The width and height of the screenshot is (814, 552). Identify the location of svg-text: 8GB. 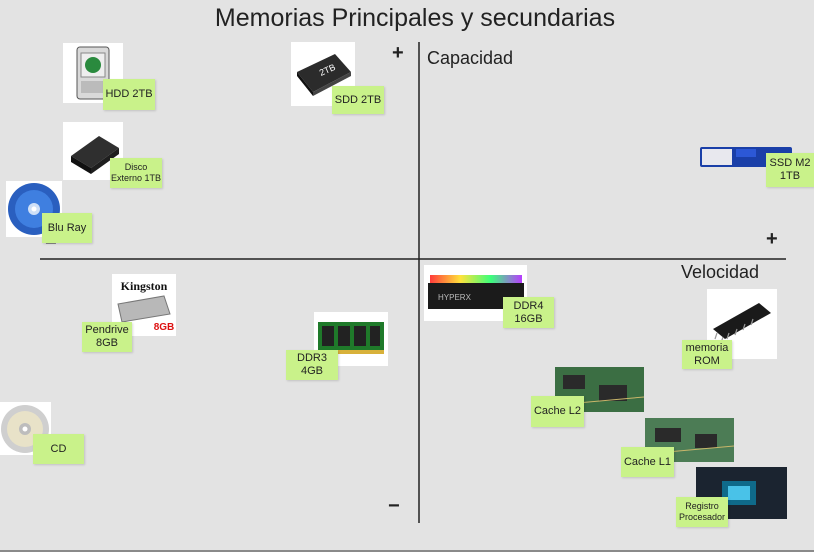
(164, 327).